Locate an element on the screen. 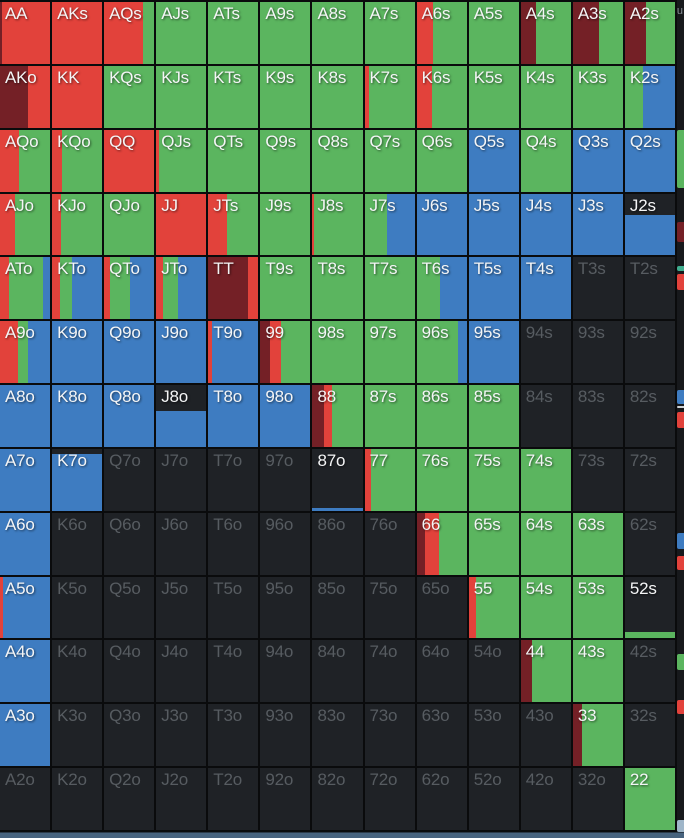 The image size is (684, 838). cell-Q3o: Q3o is located at coordinates (130, 736).